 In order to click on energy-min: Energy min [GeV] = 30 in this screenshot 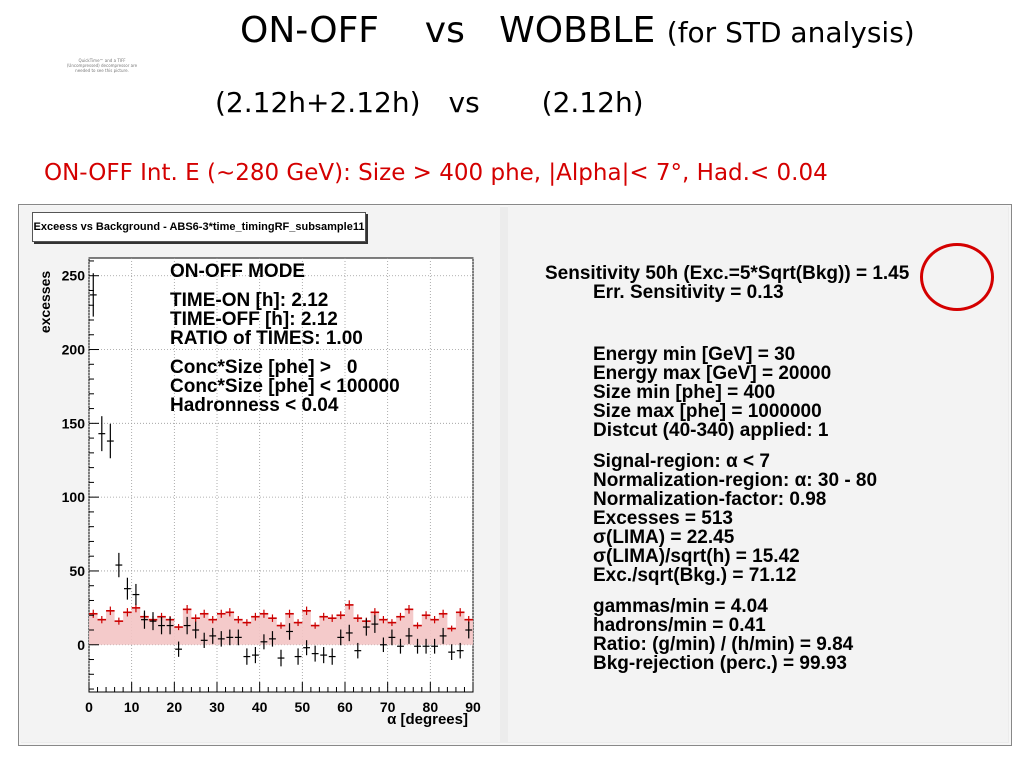, I will do `click(694, 354)`.